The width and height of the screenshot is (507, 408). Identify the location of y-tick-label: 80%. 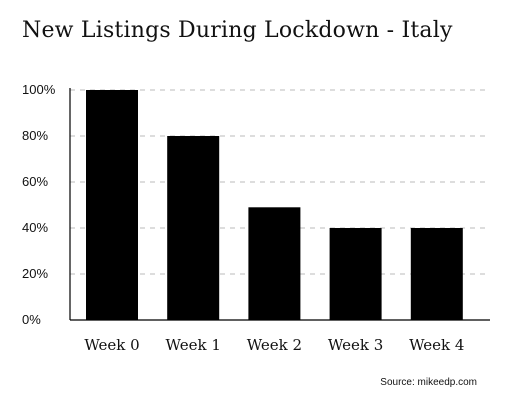
(35, 135).